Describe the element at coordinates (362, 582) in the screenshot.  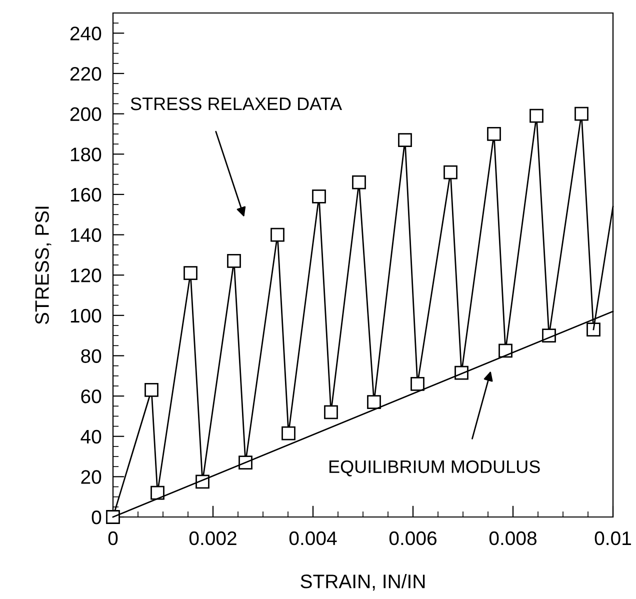
I see `x-axis-title: STRAIN, IN/IN` at that location.